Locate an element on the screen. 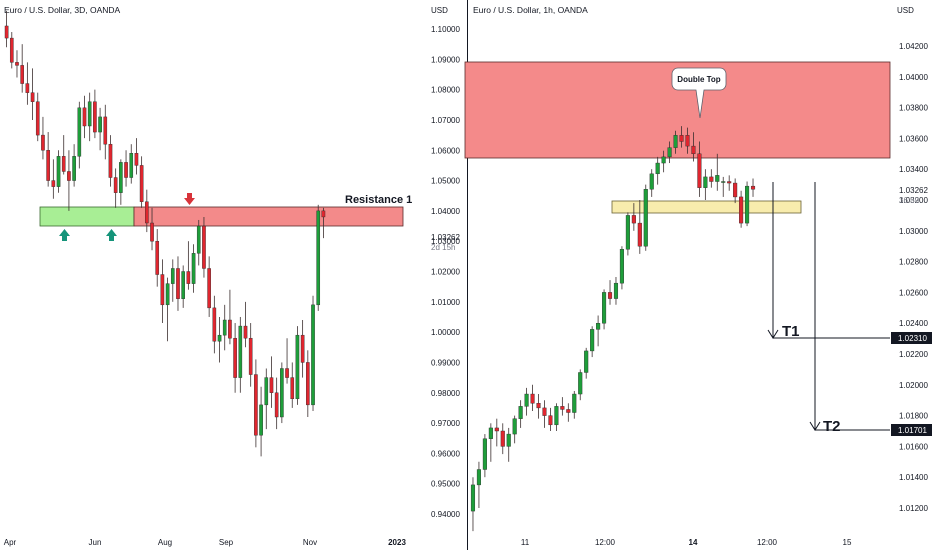  left-last-price-badge: 1.03262 2d 15h is located at coordinates (445, 242).